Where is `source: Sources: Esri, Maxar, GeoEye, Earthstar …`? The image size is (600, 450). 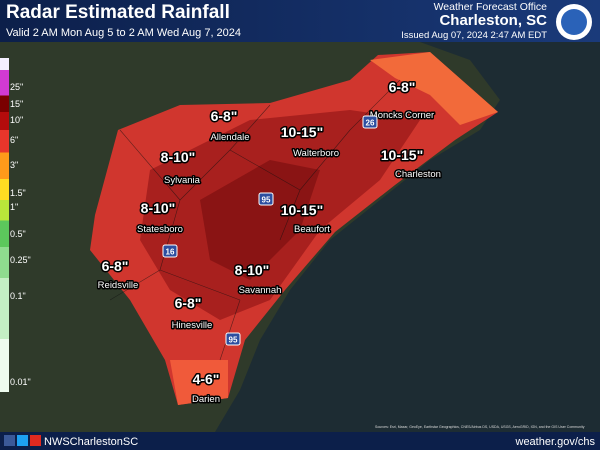
source: Sources: Esri, Maxar, GeoEye, Earthstar … is located at coordinates (480, 427).